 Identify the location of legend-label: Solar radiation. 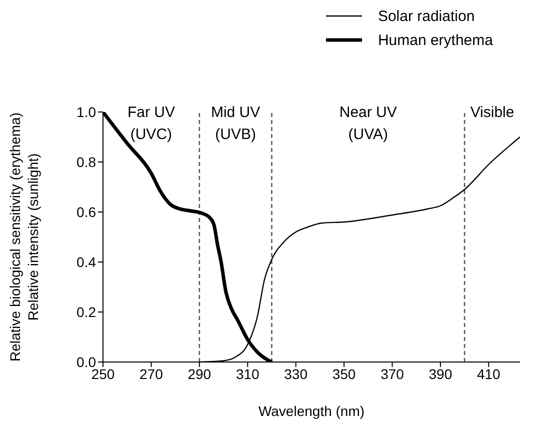
(426, 16).